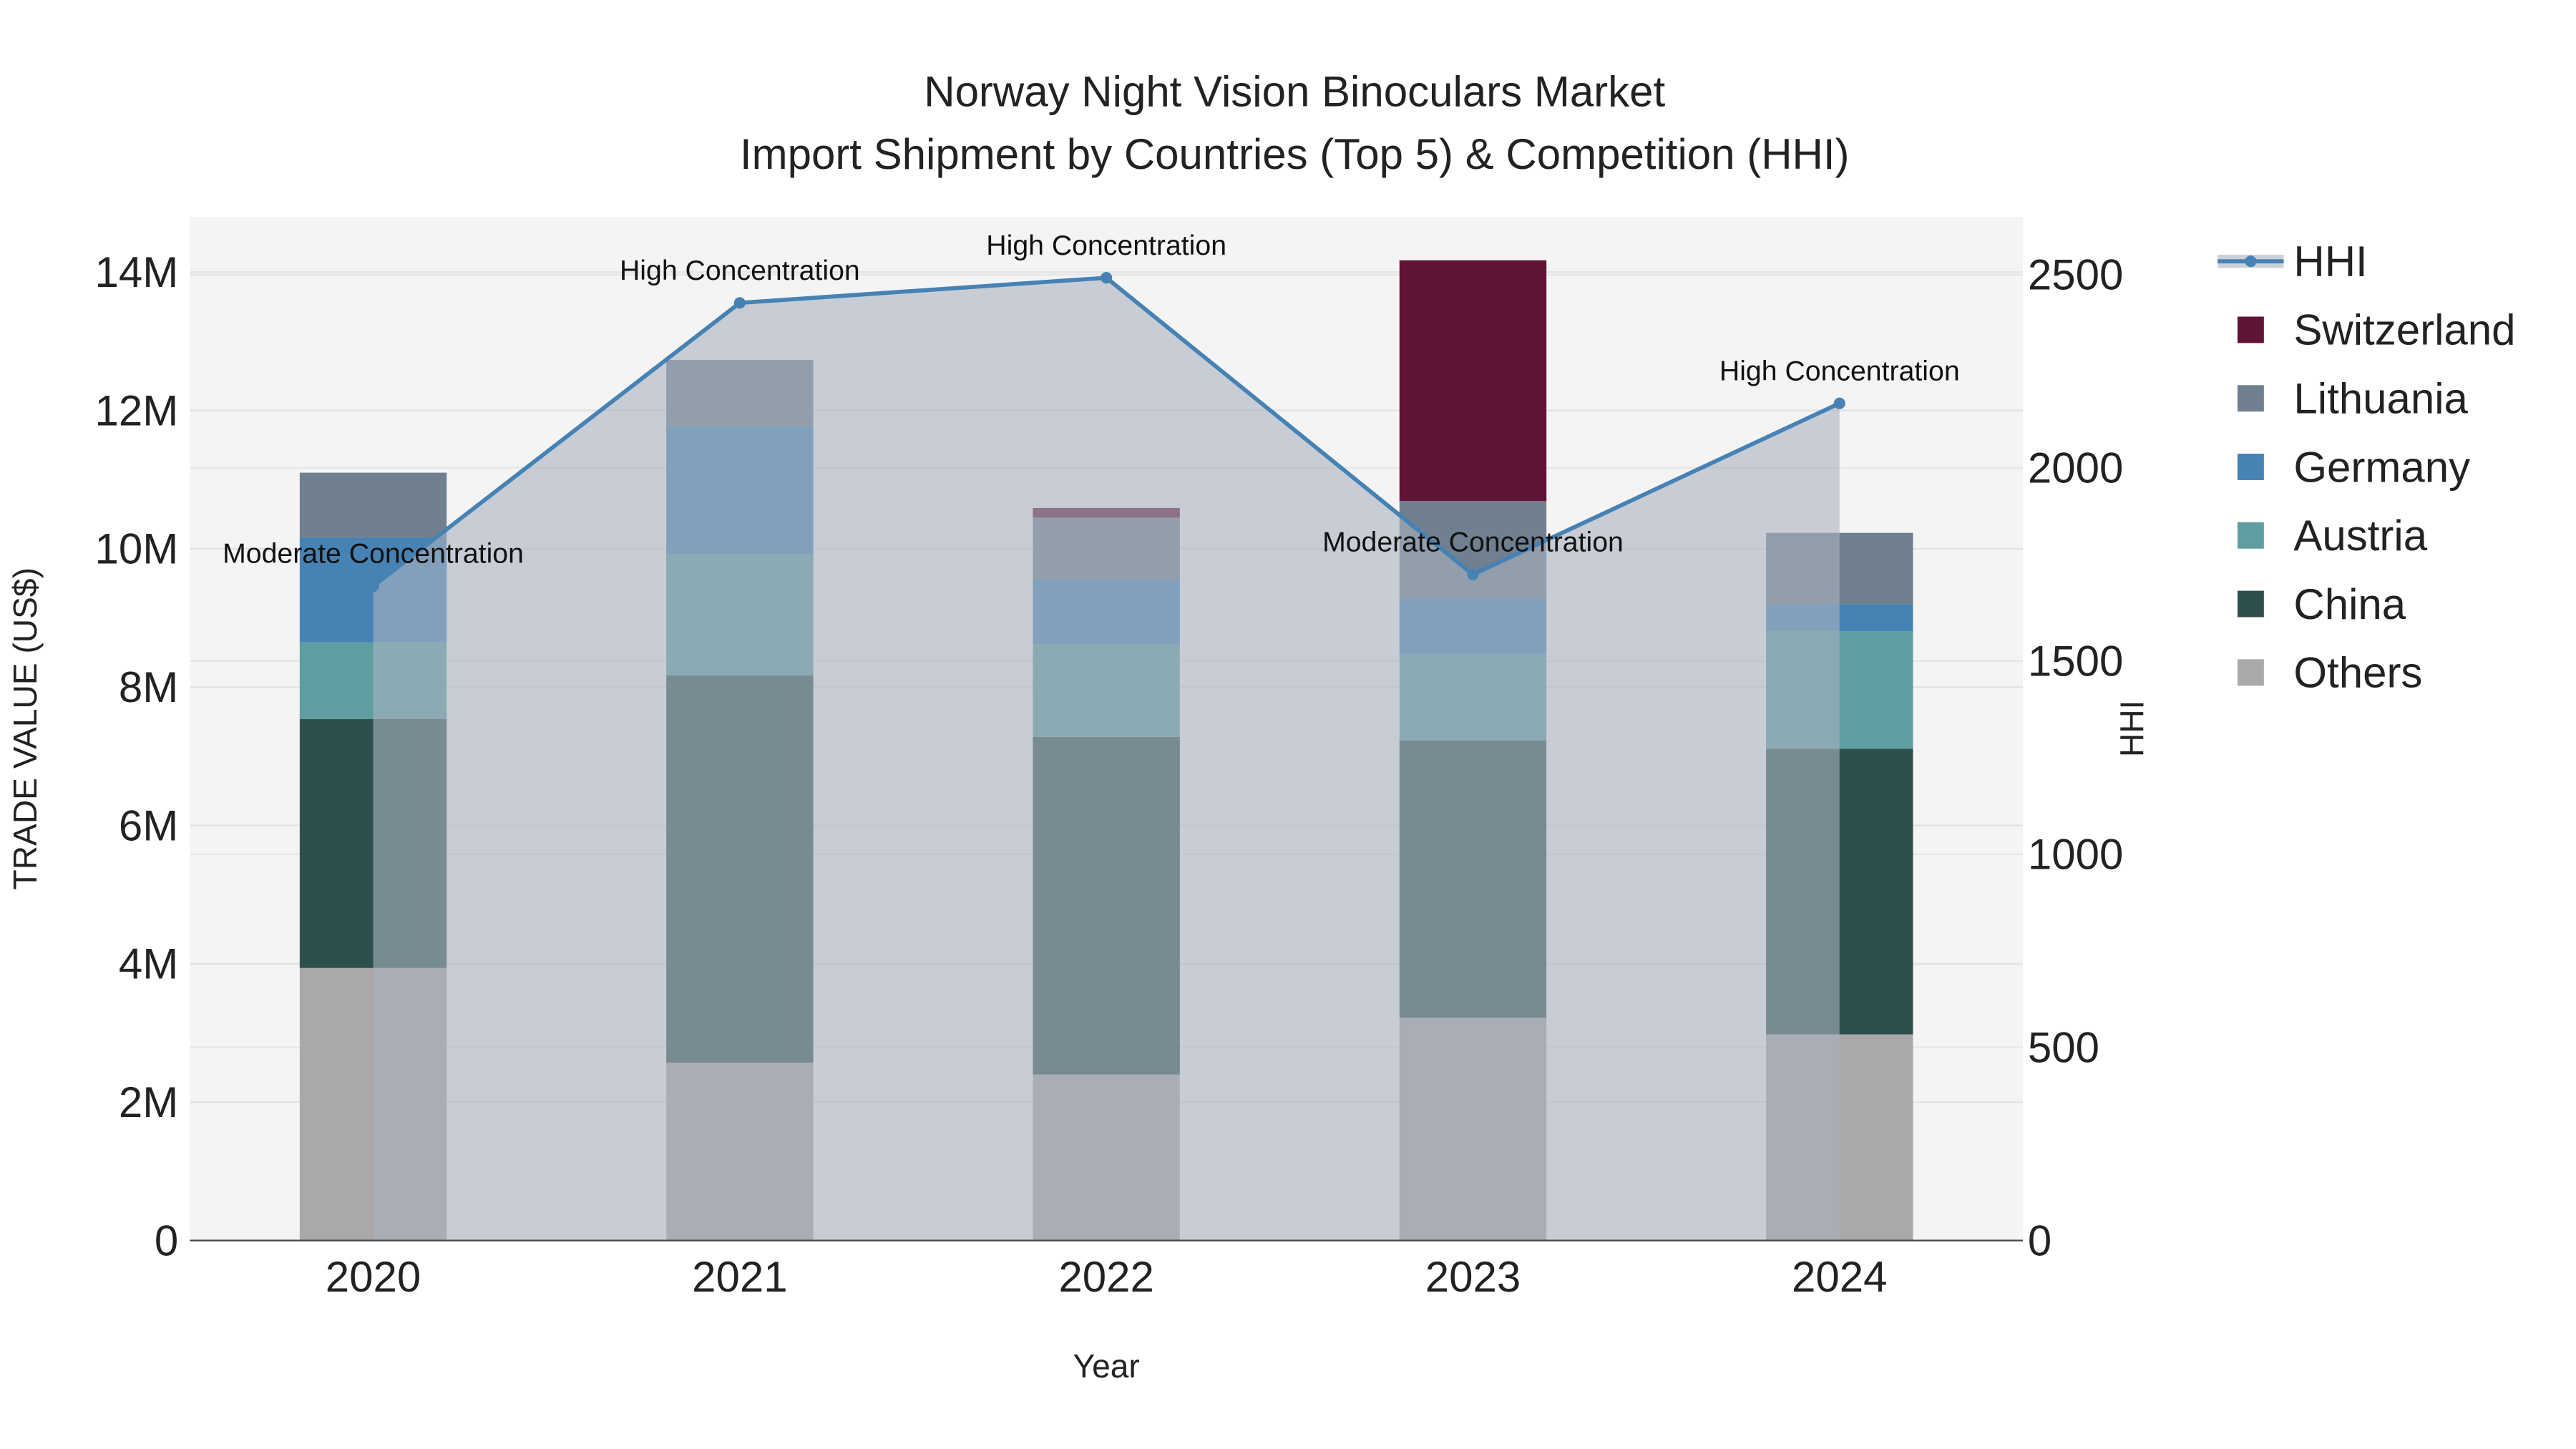  What do you see at coordinates (2039, 1240) in the screenshot?
I see `y2-tick-label: 0` at bounding box center [2039, 1240].